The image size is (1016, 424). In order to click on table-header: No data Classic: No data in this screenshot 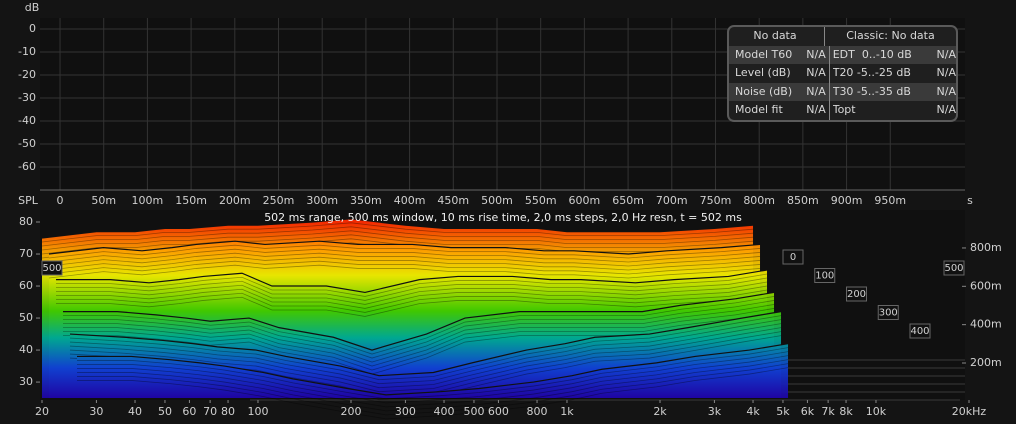, I will do `click(842, 36)`.